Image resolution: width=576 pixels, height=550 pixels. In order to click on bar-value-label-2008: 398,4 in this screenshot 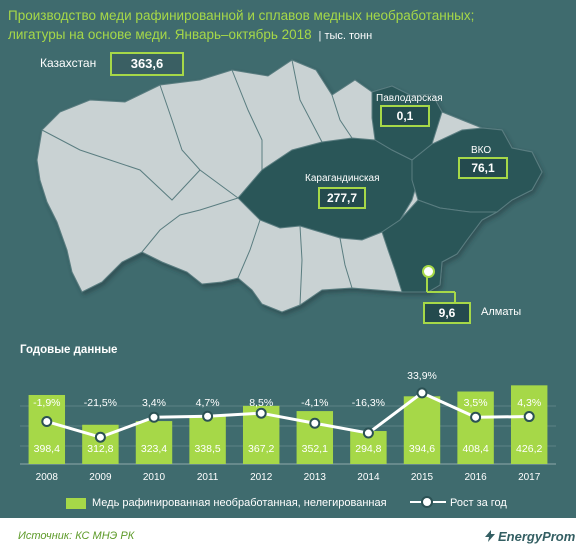, I will do `click(47, 449)`.